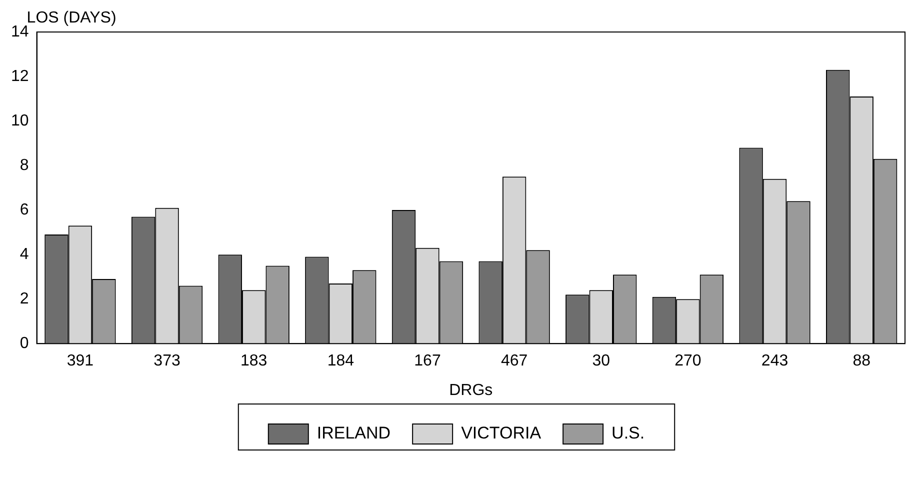 The image size is (915, 484). I want to click on x-tick-label: 391, so click(80, 361).